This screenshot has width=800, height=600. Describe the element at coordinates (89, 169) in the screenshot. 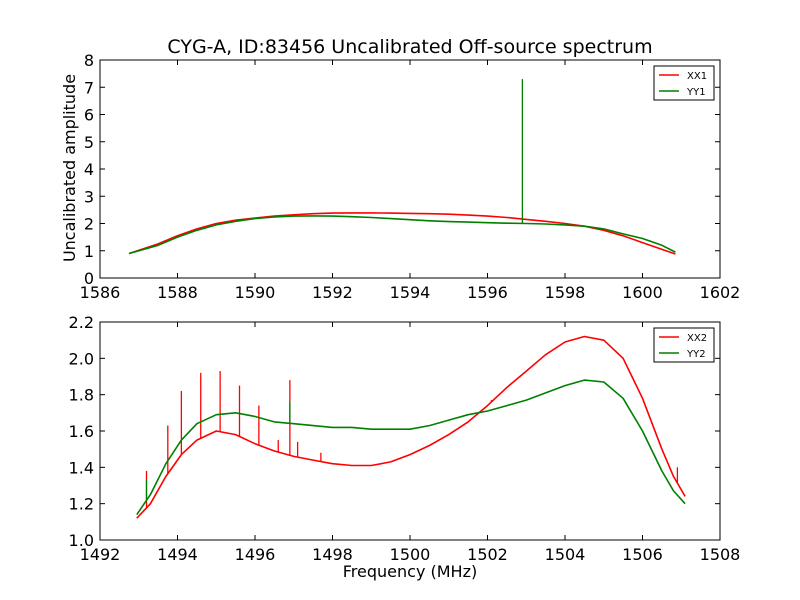

I see `y-tick-label: 4` at that location.